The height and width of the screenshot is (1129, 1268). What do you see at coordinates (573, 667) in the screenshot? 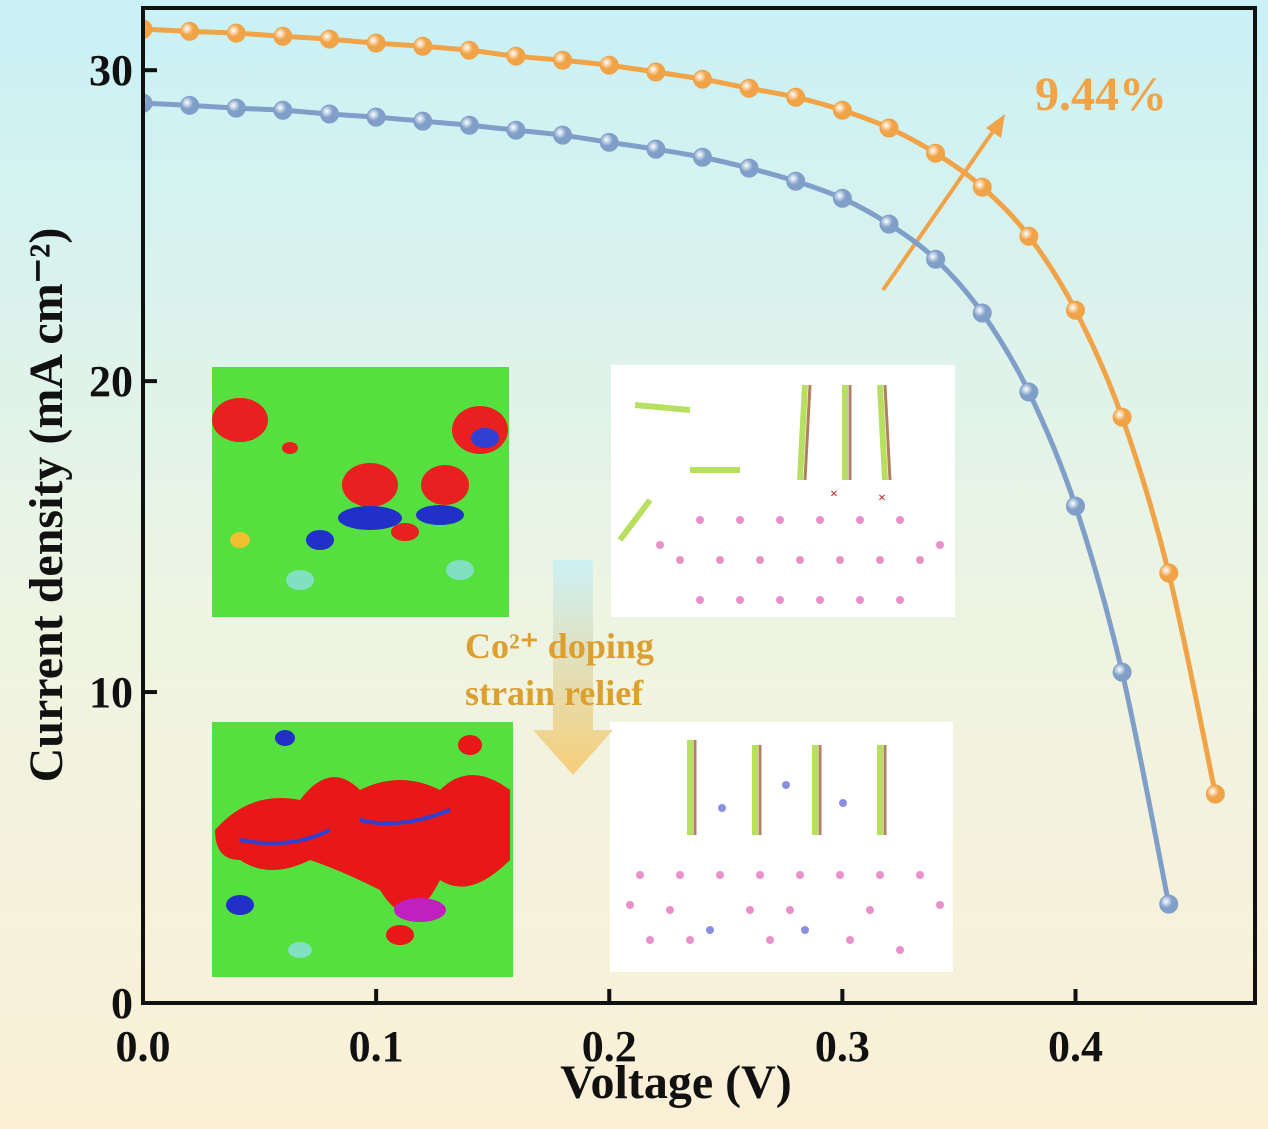
I see `process-arrow` at bounding box center [573, 667].